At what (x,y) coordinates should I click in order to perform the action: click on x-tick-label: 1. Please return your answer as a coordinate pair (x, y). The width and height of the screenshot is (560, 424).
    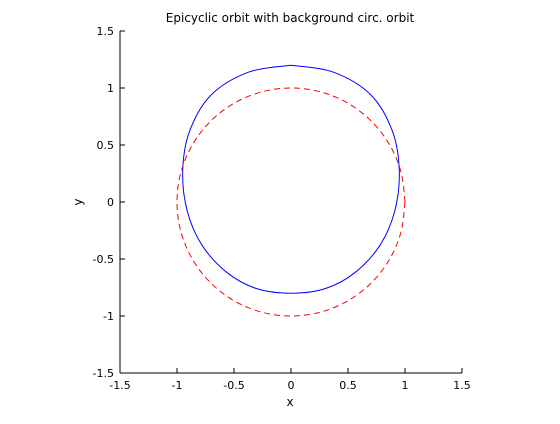
    Looking at the image, I should click on (405, 385).